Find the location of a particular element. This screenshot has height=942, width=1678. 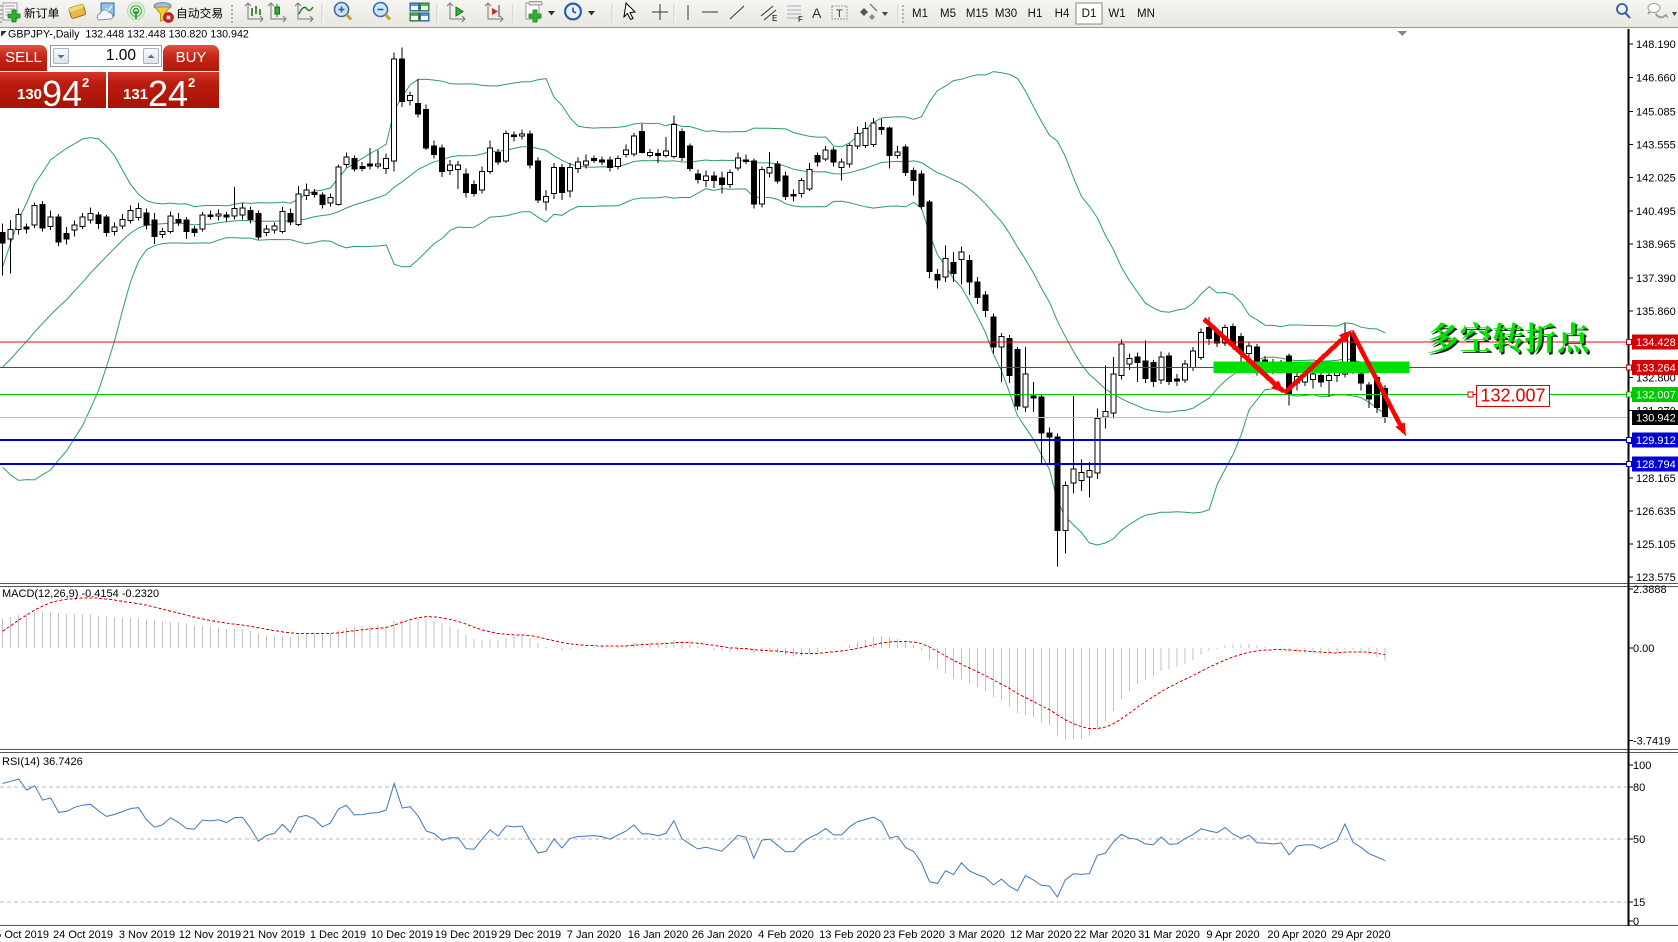

svg-text: 142.025 is located at coordinates (1656, 179).